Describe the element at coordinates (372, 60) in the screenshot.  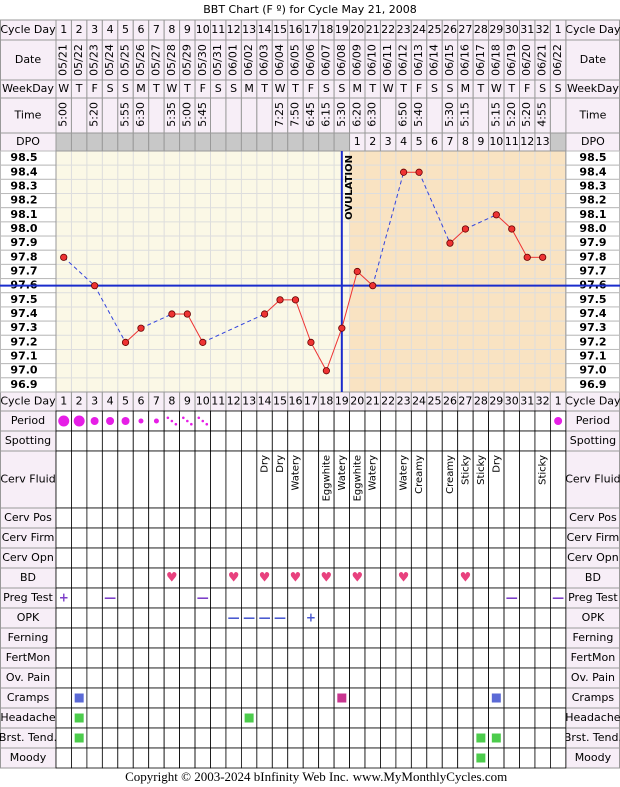
I see `date: 06/10` at that location.